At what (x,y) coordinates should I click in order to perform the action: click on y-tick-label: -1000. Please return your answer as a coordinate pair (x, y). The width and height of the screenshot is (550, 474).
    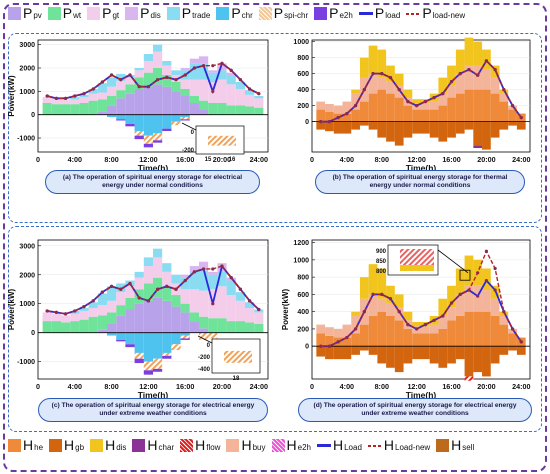
    Looking at the image, I should click on (26, 139).